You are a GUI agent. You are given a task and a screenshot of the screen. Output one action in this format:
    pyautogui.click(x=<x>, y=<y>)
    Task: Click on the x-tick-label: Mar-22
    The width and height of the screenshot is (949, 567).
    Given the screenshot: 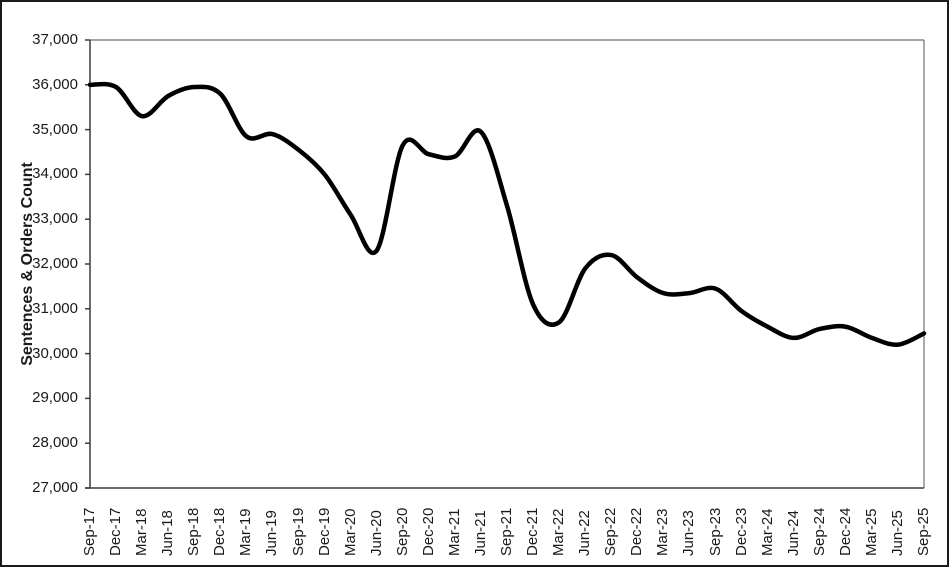 What is the action you would take?
    pyautogui.click(x=559, y=532)
    